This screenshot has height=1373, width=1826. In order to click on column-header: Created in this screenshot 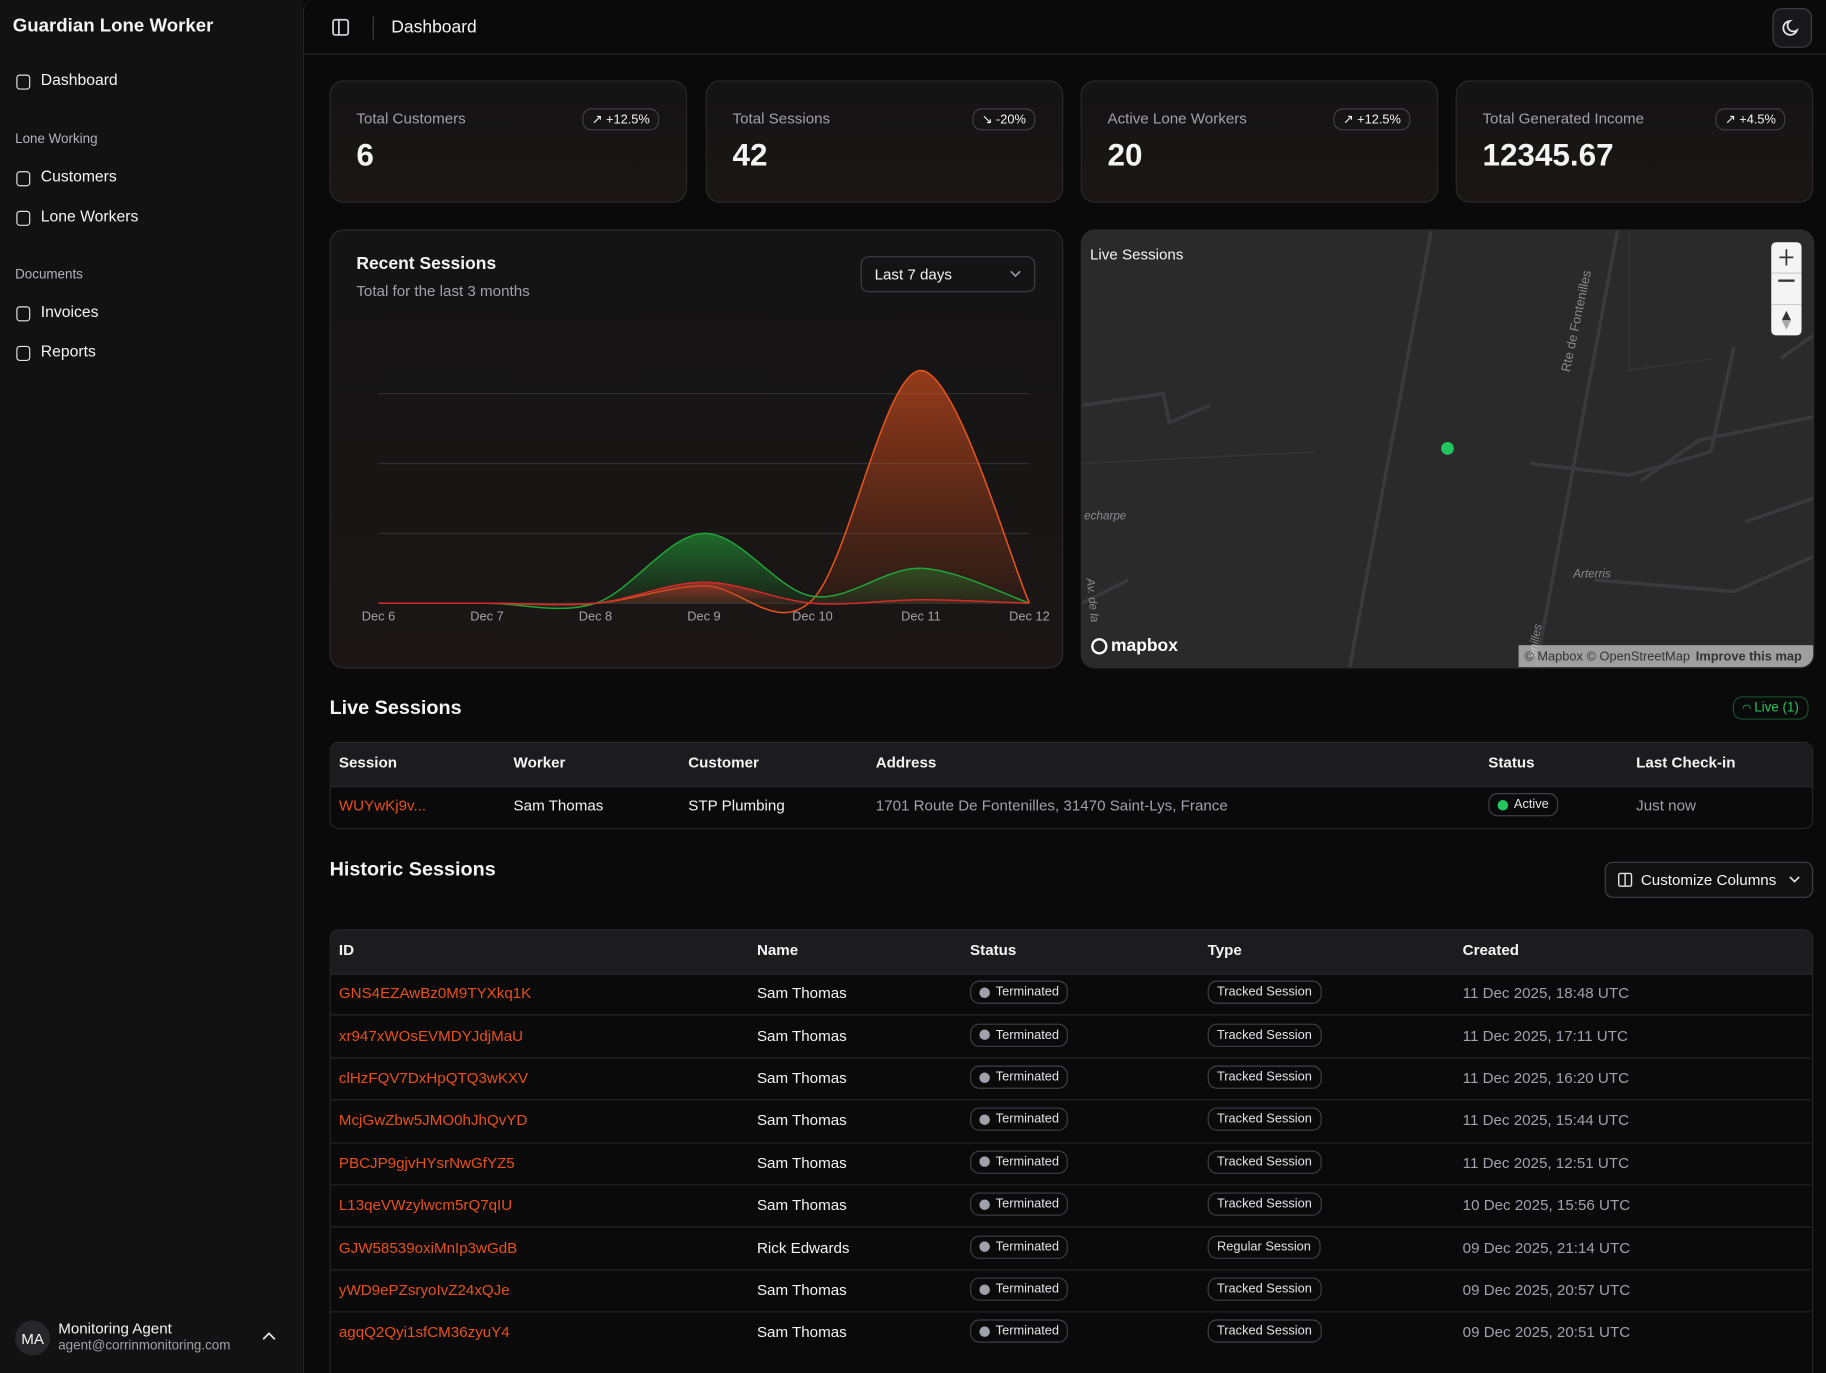, I will do `click(1491, 949)`.